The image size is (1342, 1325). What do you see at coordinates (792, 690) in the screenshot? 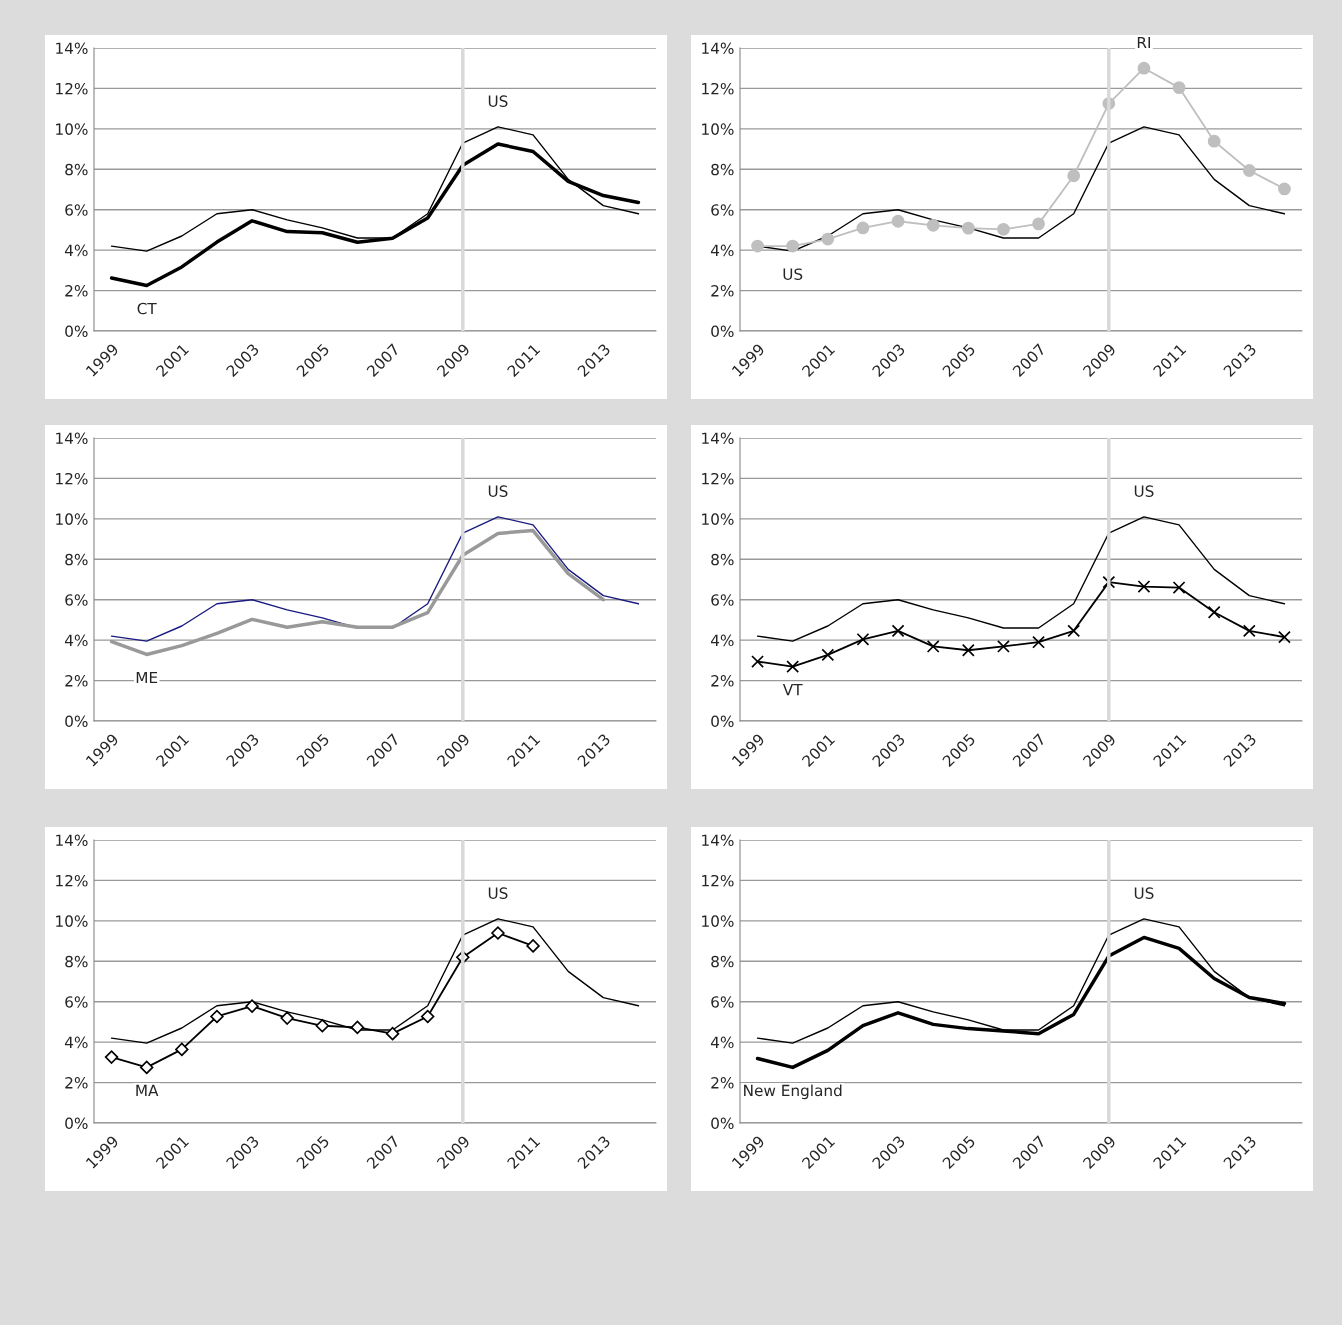
I see `series-label: VT` at bounding box center [792, 690].